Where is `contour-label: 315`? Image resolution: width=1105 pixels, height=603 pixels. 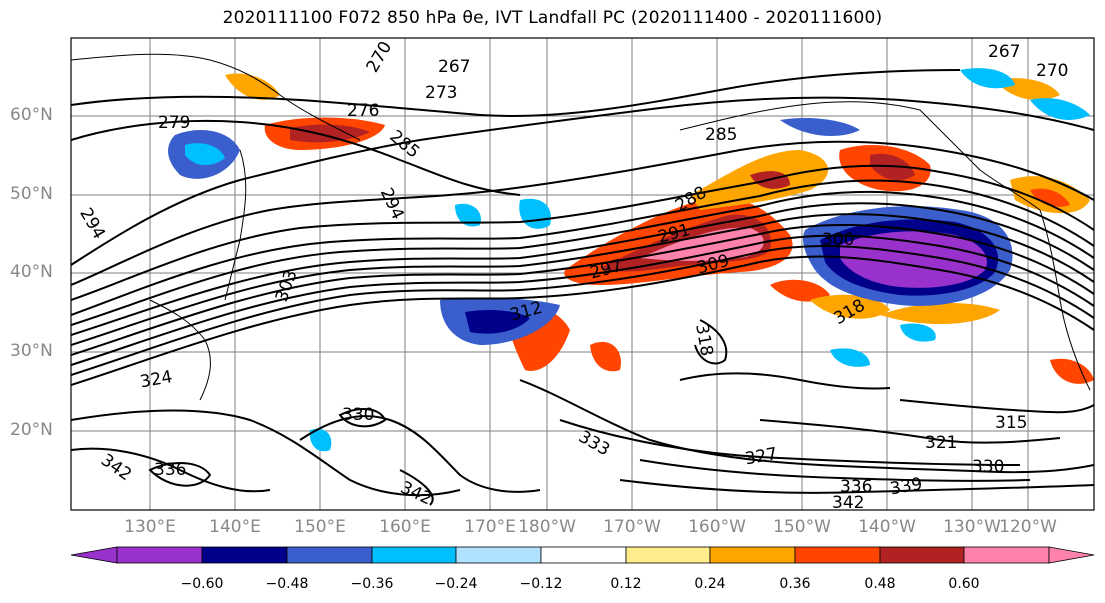 contour-label: 315 is located at coordinates (1011, 423).